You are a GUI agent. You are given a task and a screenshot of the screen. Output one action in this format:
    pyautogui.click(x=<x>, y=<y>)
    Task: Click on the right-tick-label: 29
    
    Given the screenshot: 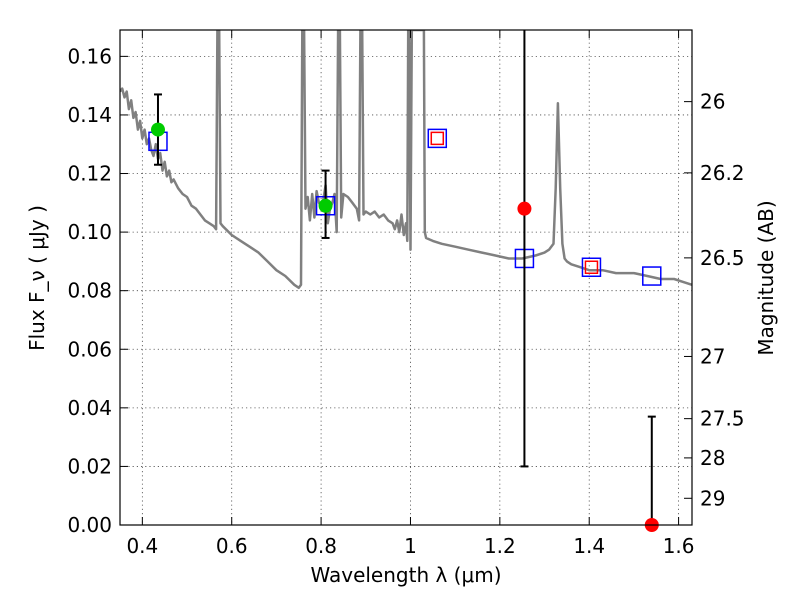 What is the action you would take?
    pyautogui.click(x=712, y=498)
    